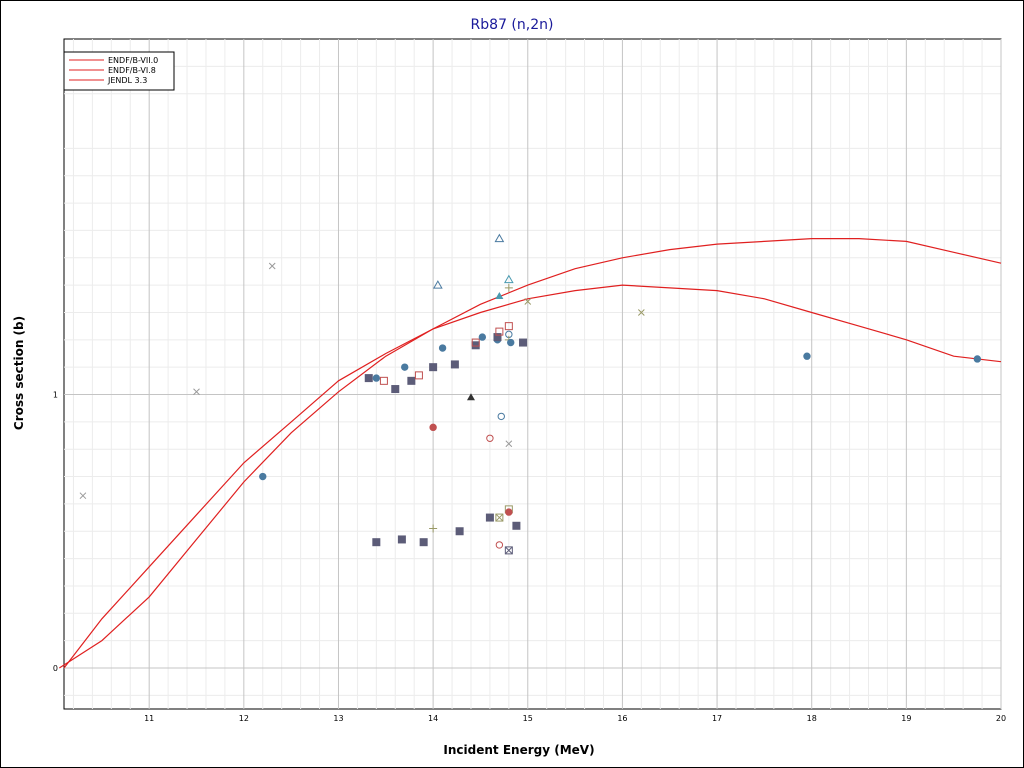 This screenshot has width=1024, height=768. I want to click on legend-box, so click(119, 71).